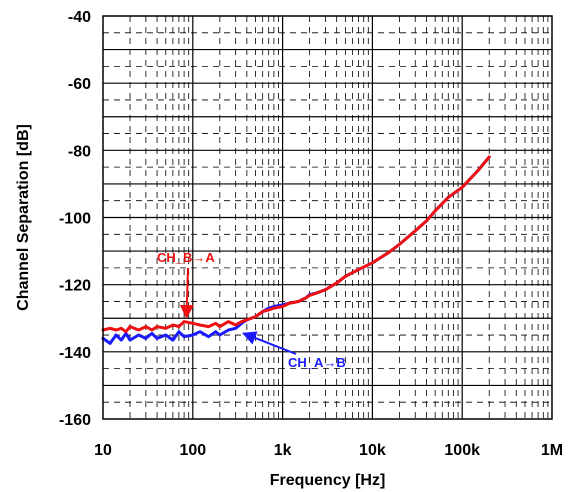 The height and width of the screenshot is (492, 571). I want to click on x-axis-label: Frequency [Hz], so click(328, 480).